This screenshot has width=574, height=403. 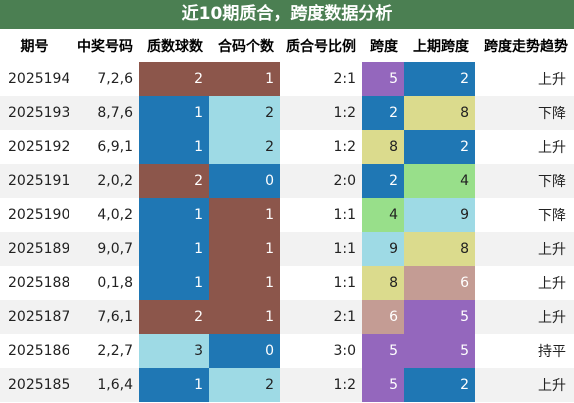 I want to click on cell-numbers: 2,0,2, so click(x=104, y=181).